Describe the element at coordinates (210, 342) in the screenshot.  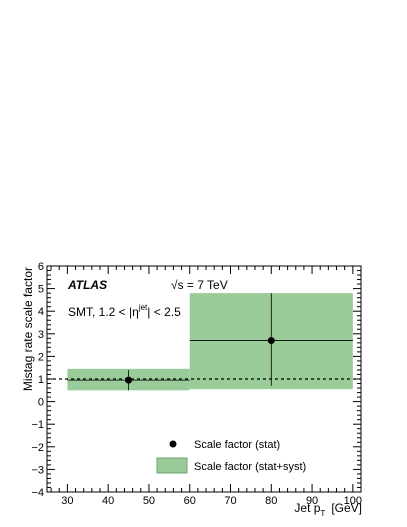
I see `data-points` at that location.